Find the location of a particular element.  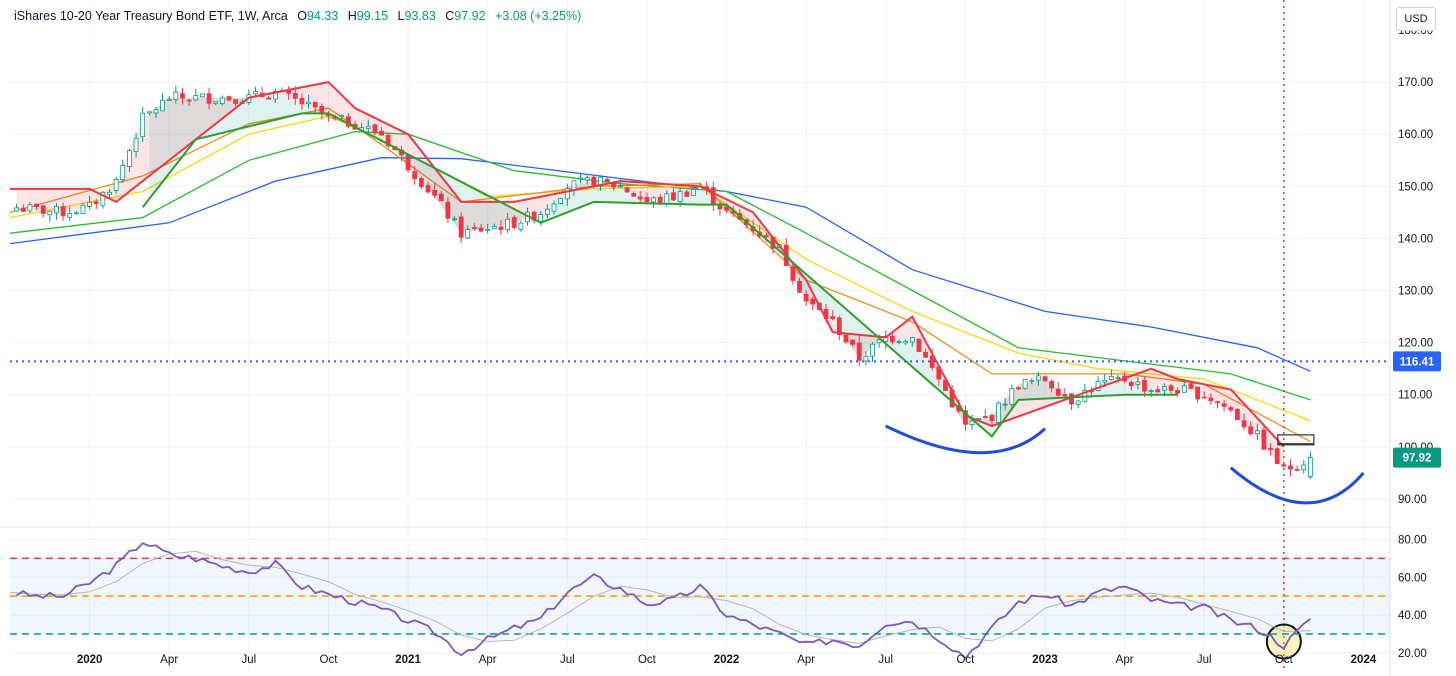

high-value: 99.15 is located at coordinates (372, 16).